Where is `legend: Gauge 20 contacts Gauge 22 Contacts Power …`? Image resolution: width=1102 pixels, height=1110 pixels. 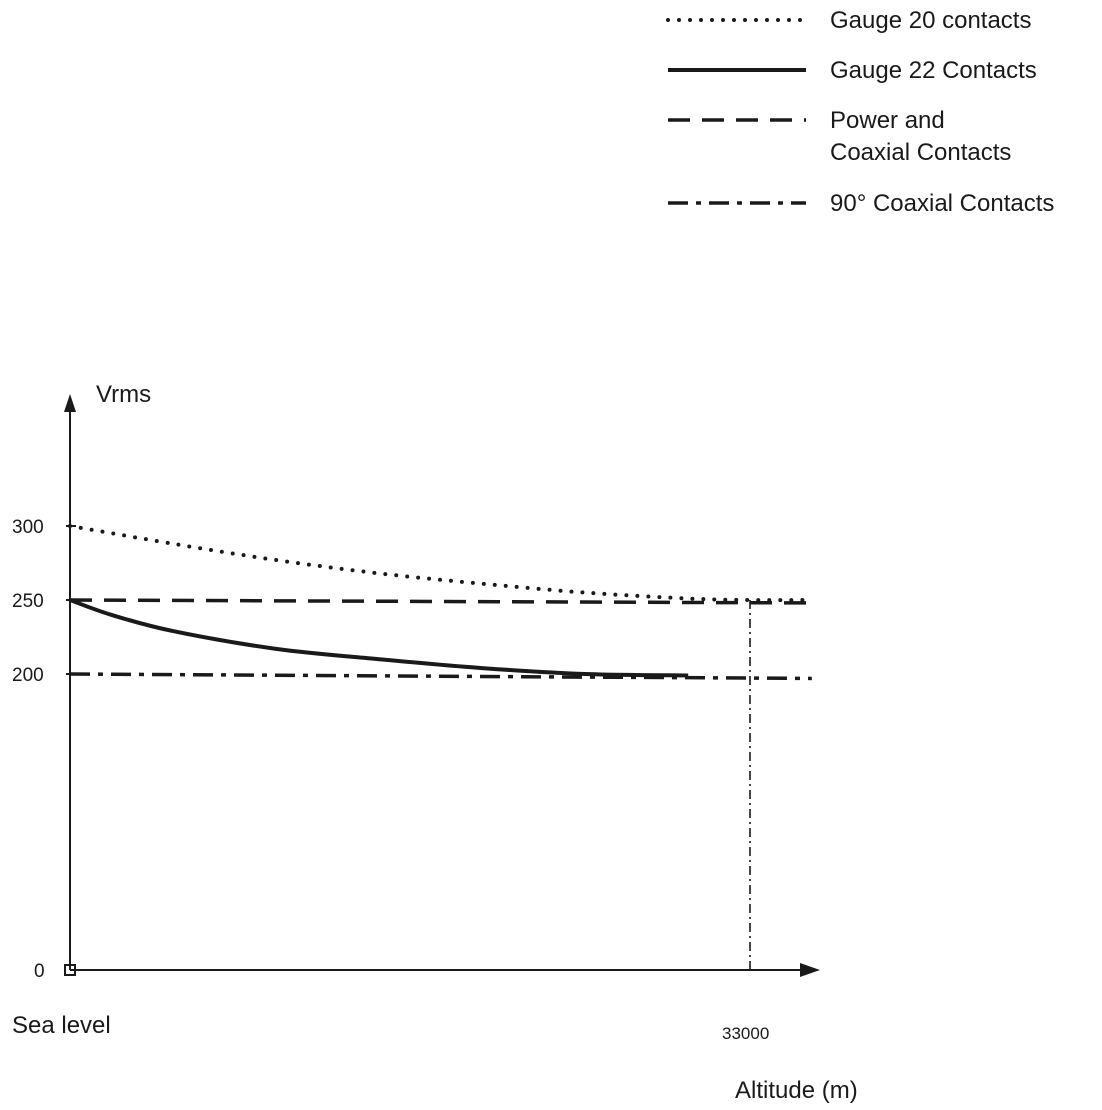 legend: Gauge 20 contacts Gauge 22 Contacts Power … is located at coordinates (860, 112).